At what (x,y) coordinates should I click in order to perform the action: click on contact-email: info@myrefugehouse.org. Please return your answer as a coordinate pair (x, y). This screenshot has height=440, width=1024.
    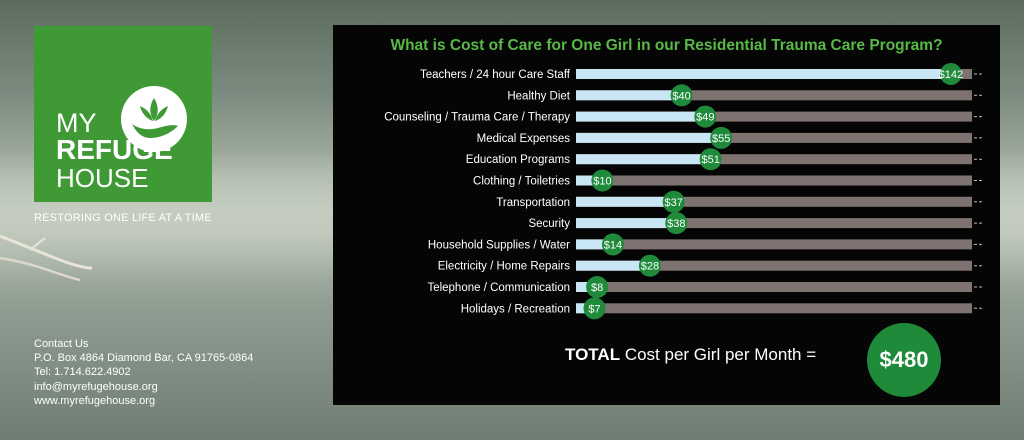
    Looking at the image, I should click on (96, 386).